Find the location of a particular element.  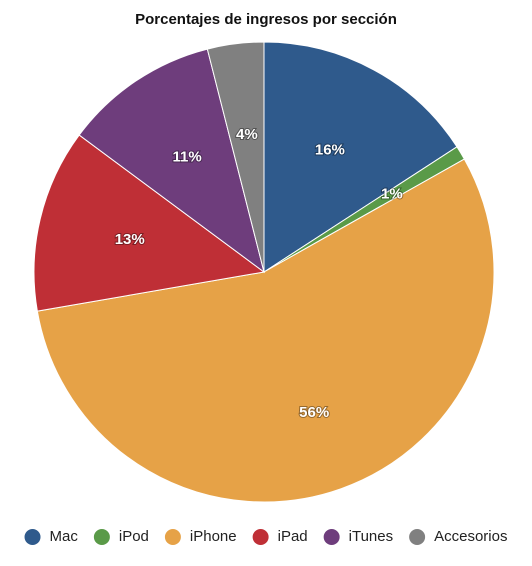

value-label: 11% is located at coordinates (187, 156).